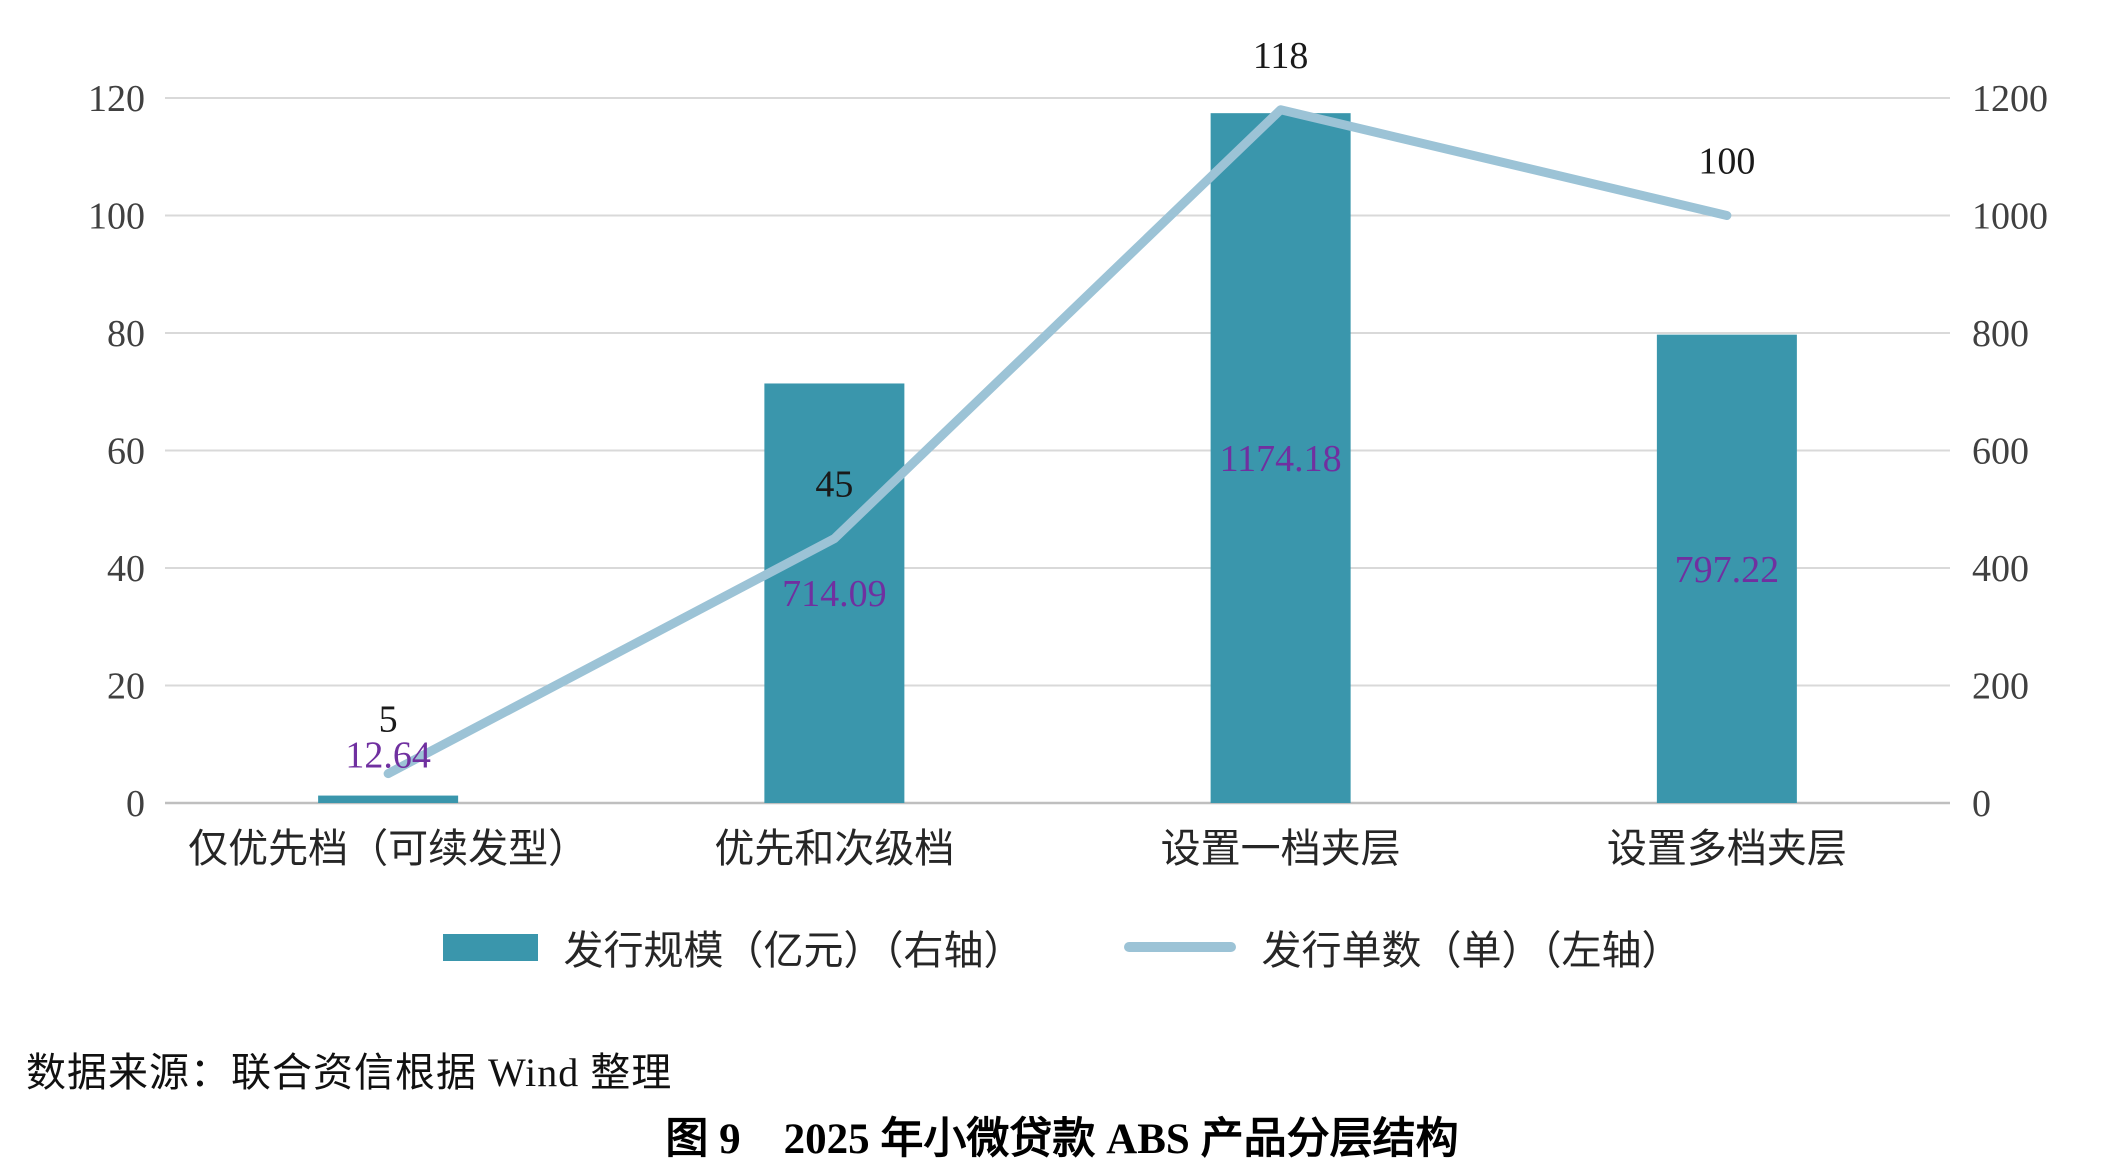  Describe the element at coordinates (1471, 950) in the screenshot. I see `legend-label-line-series: 发行单数（单）（左轴）` at that location.